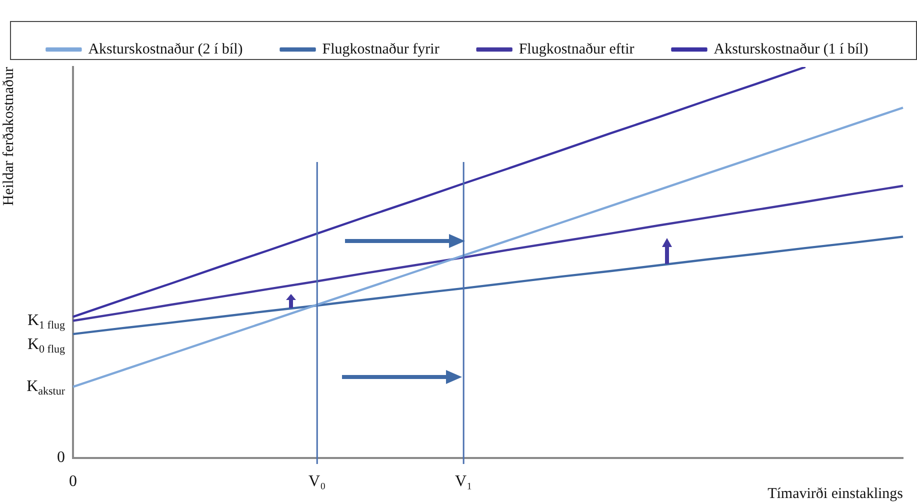 The height and width of the screenshot is (503, 917). What do you see at coordinates (463, 481) in the screenshot?
I see `x-tick-label: V₁` at bounding box center [463, 481].